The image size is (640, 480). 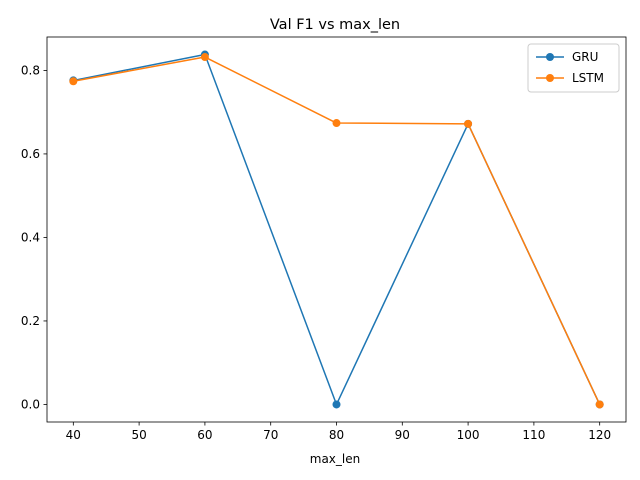 I want to click on legend-marker-lstm, so click(x=550, y=78).